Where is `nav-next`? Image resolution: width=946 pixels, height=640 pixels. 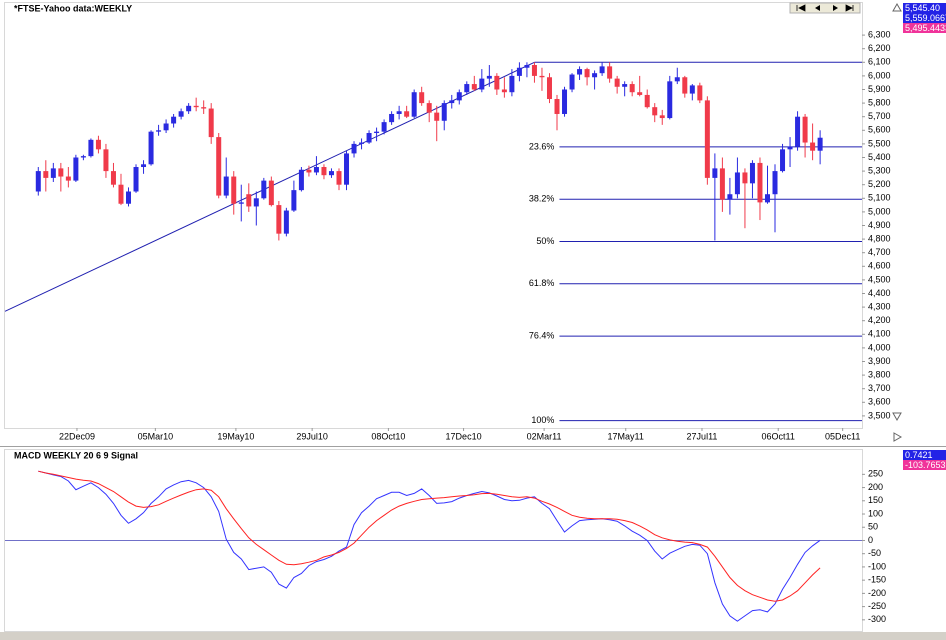
nav-next is located at coordinates (835, 8).